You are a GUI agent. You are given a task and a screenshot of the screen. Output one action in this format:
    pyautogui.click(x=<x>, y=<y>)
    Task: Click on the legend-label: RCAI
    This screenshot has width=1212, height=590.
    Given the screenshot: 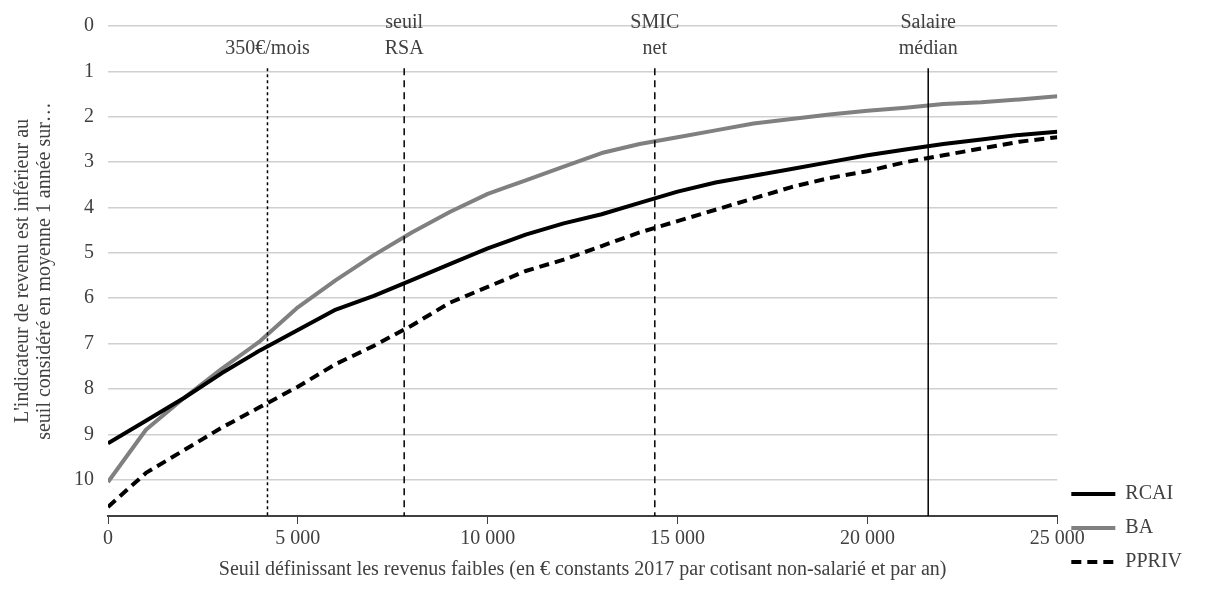 What is the action you would take?
    pyautogui.click(x=1149, y=492)
    